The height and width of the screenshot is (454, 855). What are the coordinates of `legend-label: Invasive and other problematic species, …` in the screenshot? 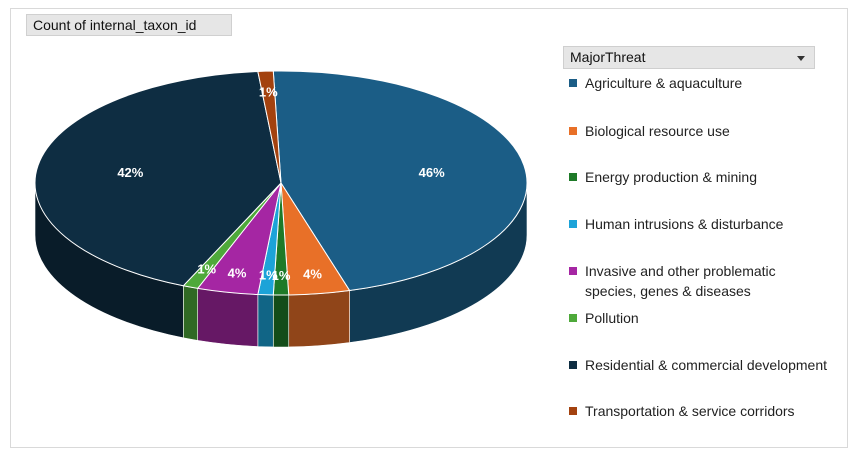 It's located at (680, 281).